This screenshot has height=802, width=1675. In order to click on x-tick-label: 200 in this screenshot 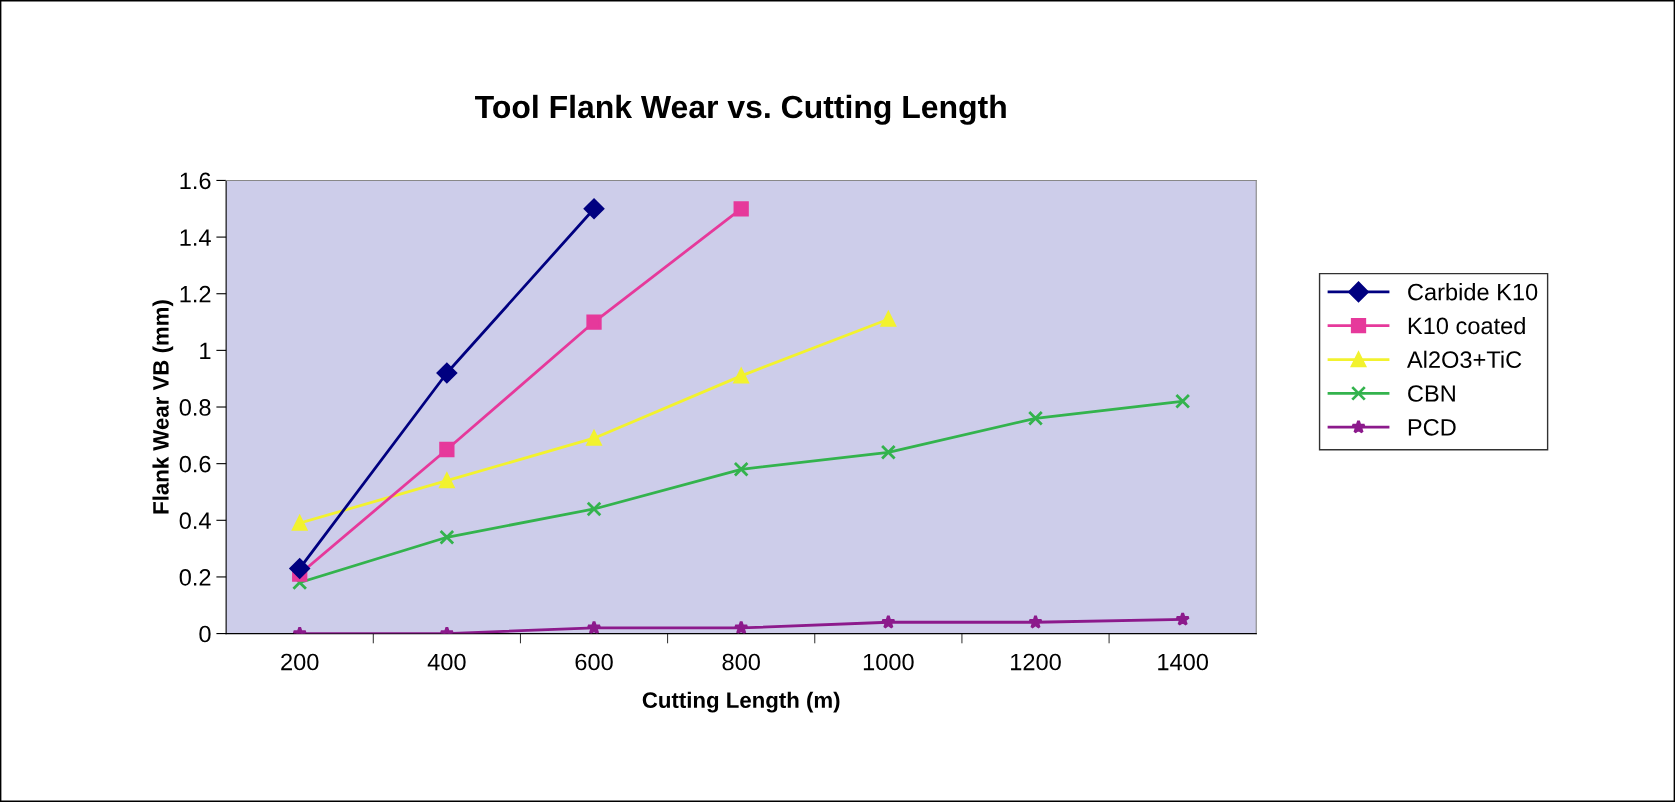, I will do `click(300, 662)`.